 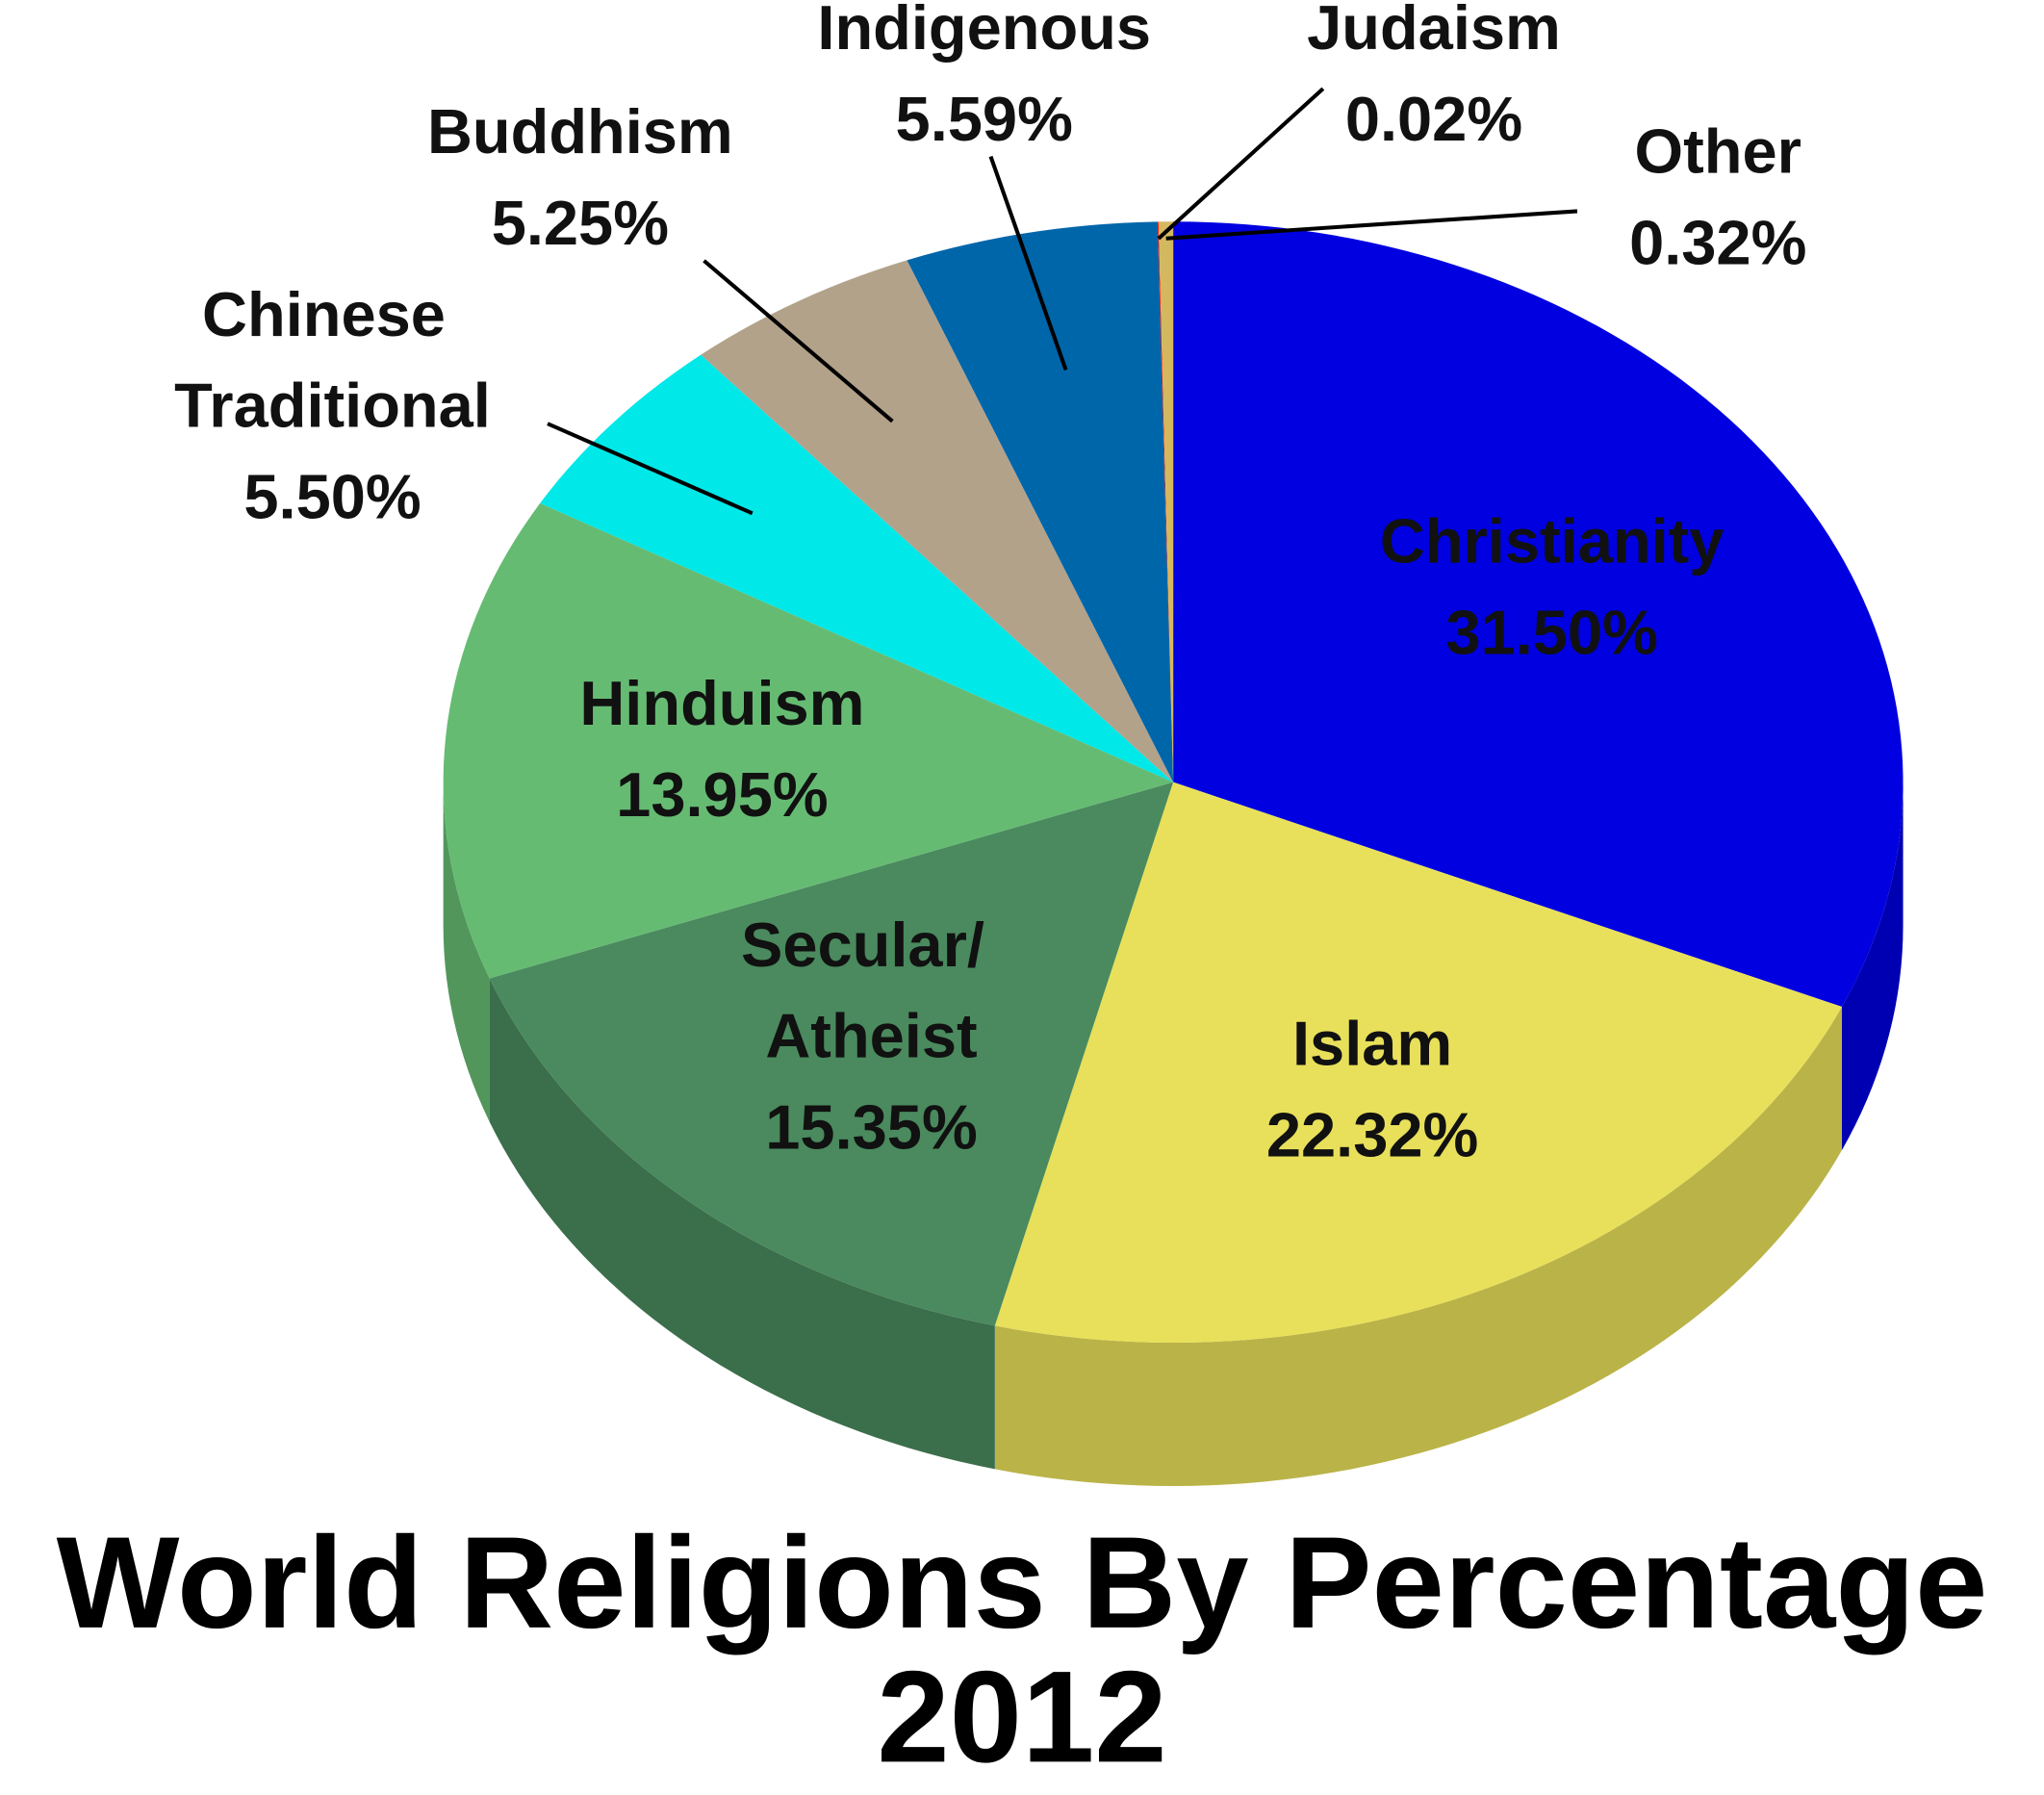 I want to click on value-label: 0.02%, so click(x=1434, y=119).